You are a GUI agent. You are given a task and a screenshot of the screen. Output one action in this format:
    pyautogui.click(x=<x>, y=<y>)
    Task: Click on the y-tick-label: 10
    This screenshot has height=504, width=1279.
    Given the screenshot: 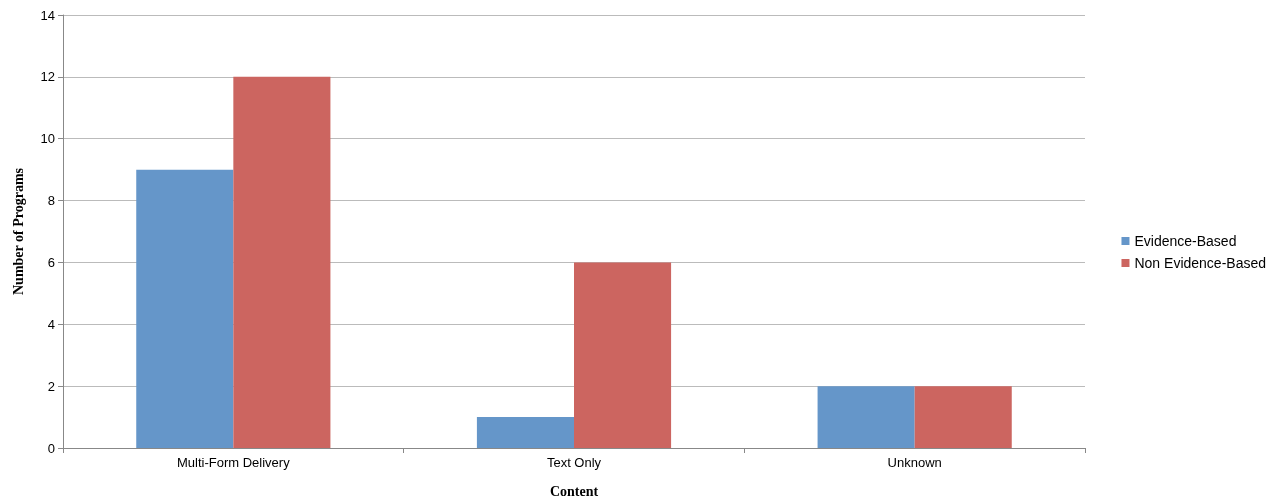 What is the action you would take?
    pyautogui.click(x=47, y=139)
    